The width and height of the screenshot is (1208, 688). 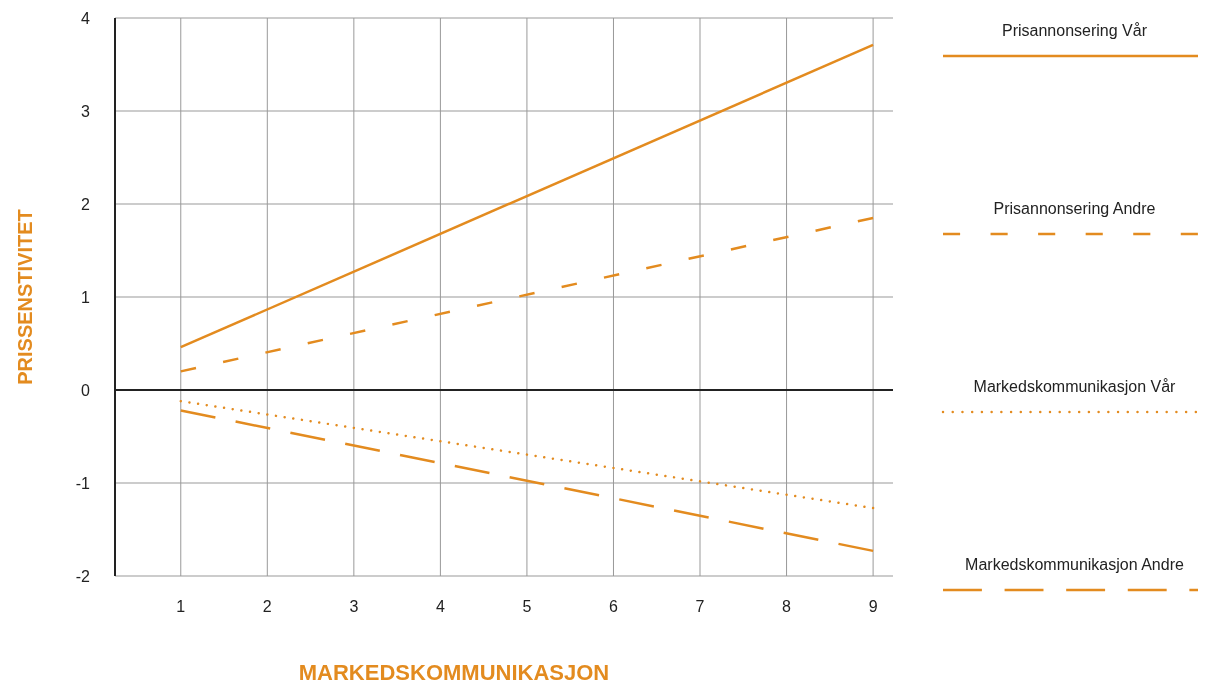 What do you see at coordinates (700, 606) in the screenshot?
I see `x-tick-label: 7` at bounding box center [700, 606].